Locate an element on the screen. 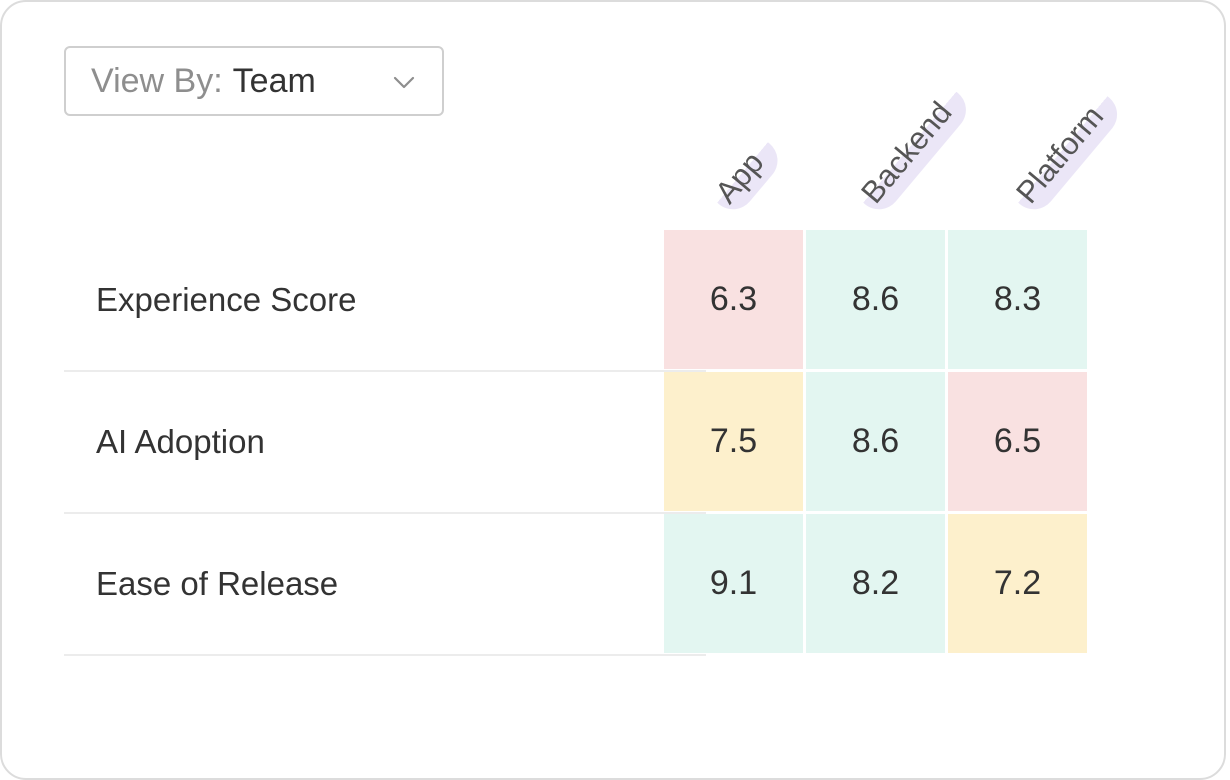 The width and height of the screenshot is (1230, 780). heatmap-cell: 9.1 is located at coordinates (733, 583).